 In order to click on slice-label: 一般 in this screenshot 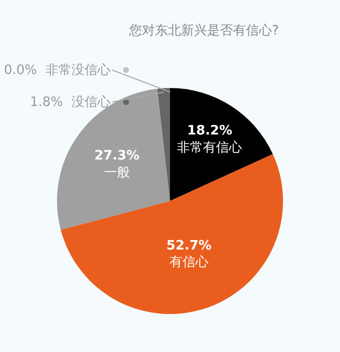, I will do `click(117, 173)`.